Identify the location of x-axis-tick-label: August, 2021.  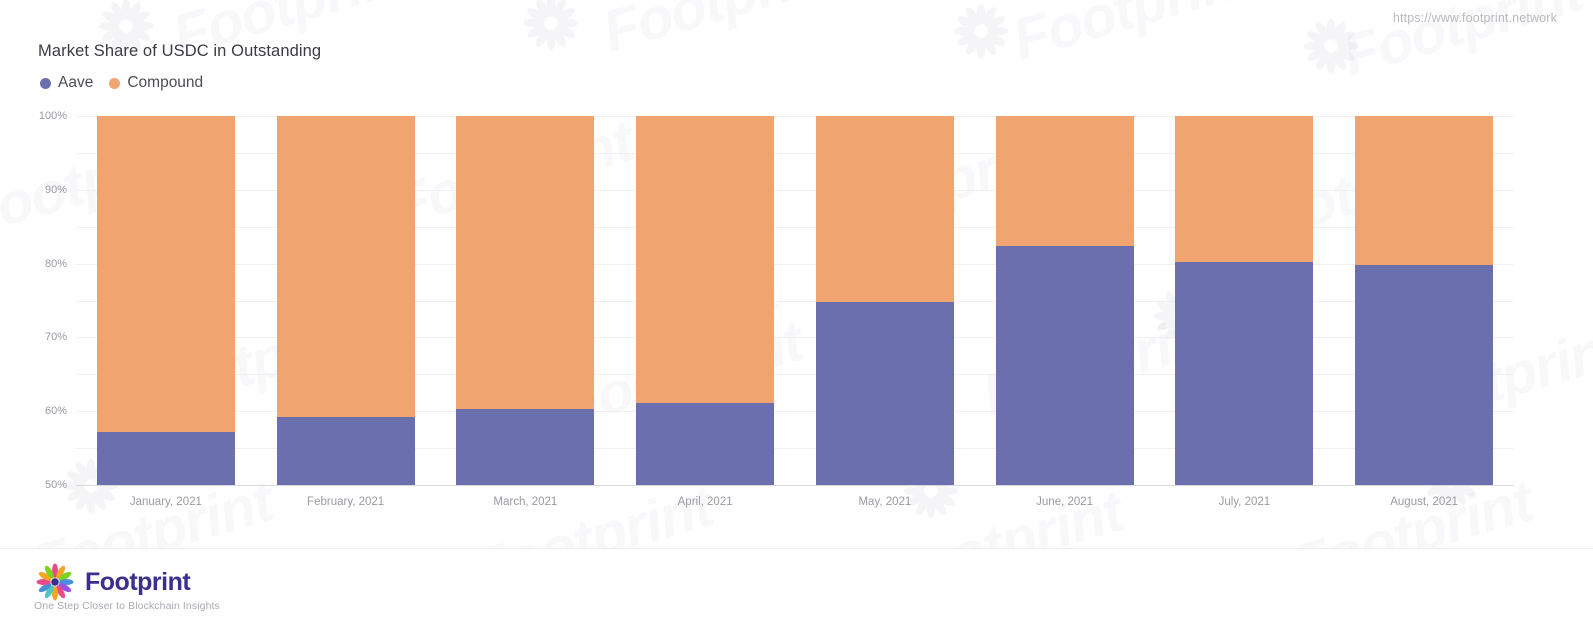
(1424, 502).